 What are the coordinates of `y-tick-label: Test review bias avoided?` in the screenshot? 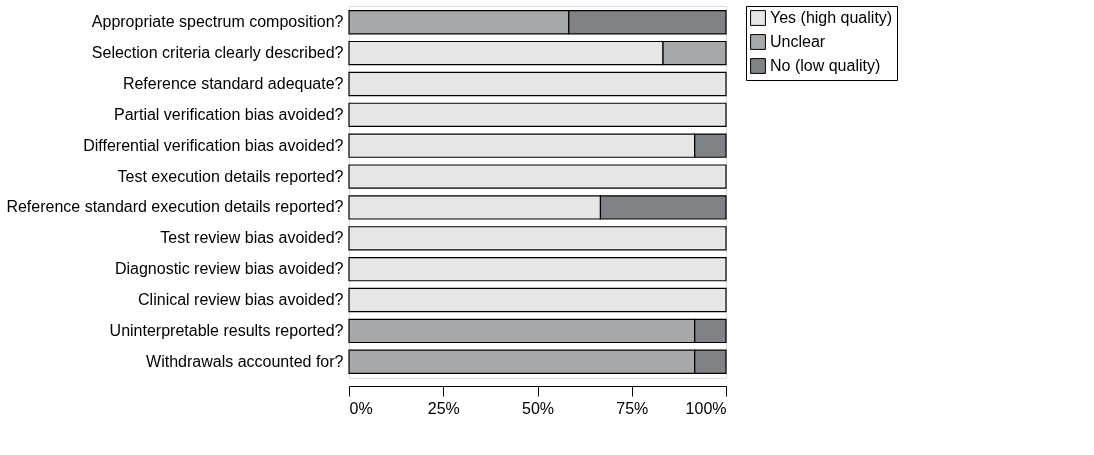 It's located at (252, 238).